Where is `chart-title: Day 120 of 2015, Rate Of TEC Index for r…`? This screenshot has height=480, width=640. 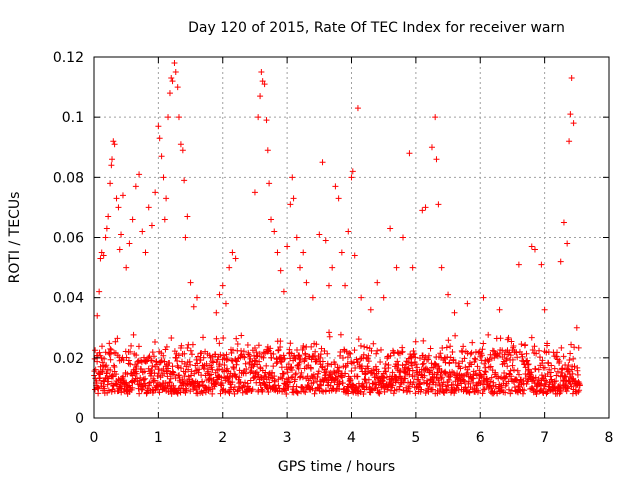 chart-title: Day 120 of 2015, Rate Of TEC Index for r… is located at coordinates (376, 28).